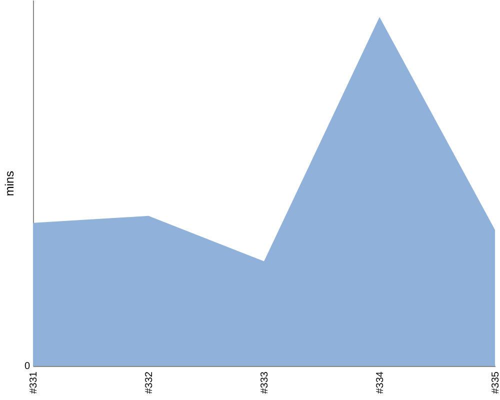  I want to click on x-tick-label: #335, so click(495, 382).